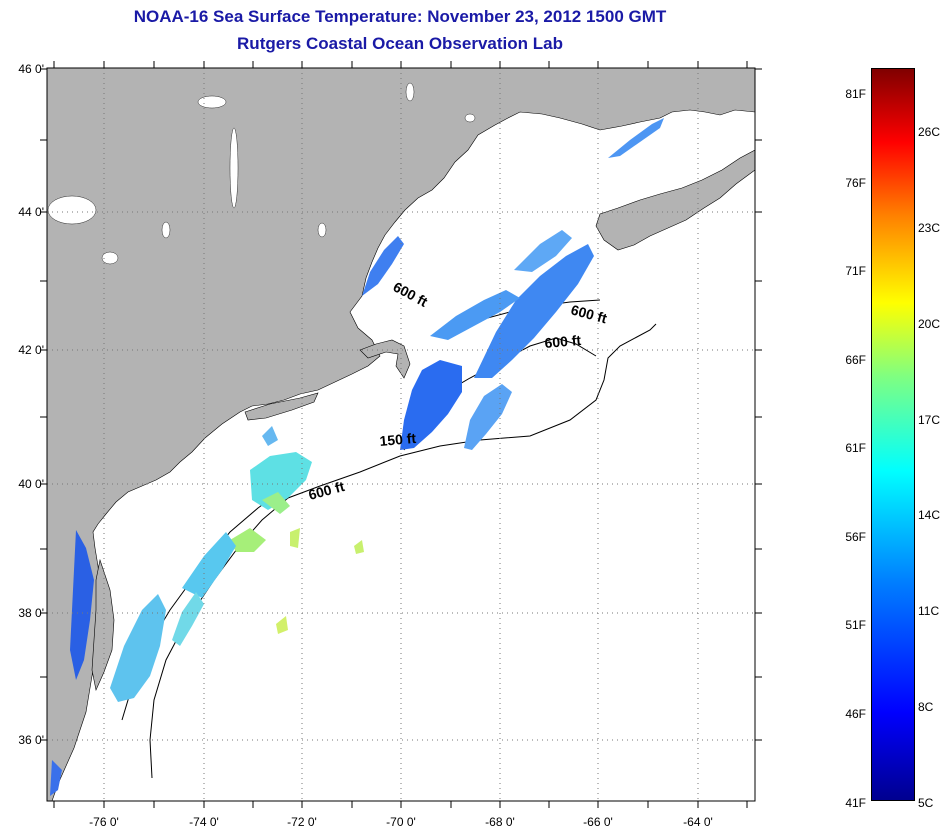 Image resolution: width=944 pixels, height=840 pixels. I want to click on lon-label: -74 0', so click(204, 822).